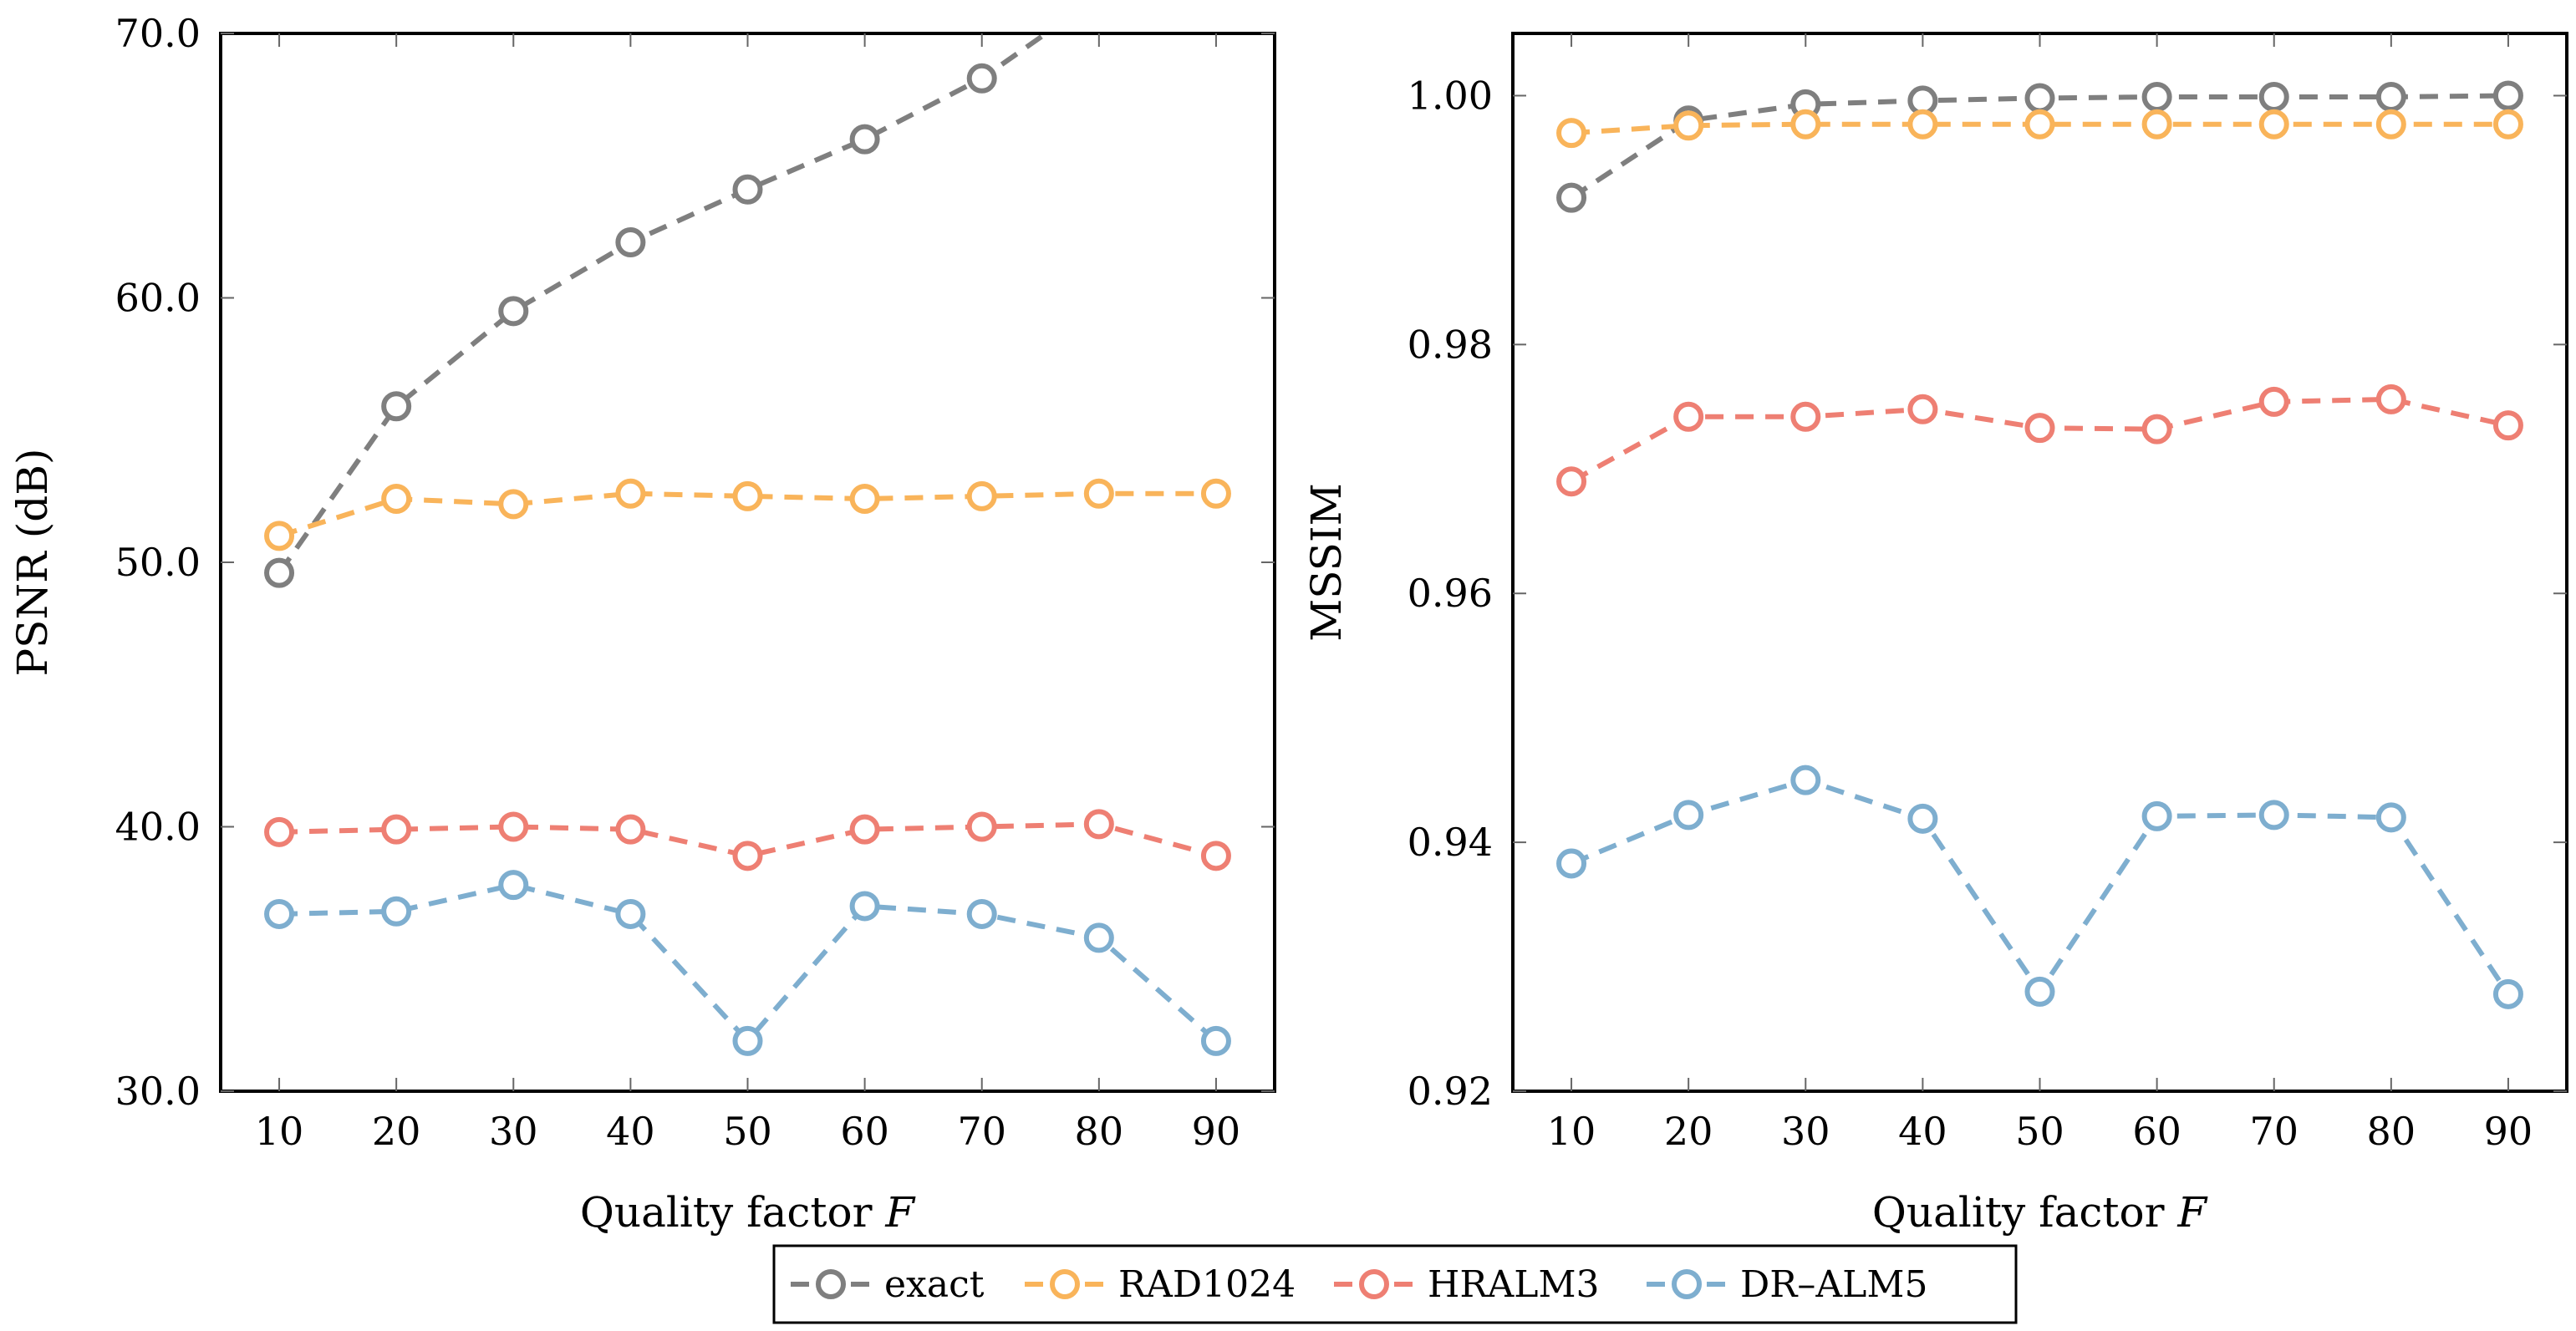 The image size is (2576, 1331). I want to click on mssim-y-tick-label: 1.00, so click(1450, 95).